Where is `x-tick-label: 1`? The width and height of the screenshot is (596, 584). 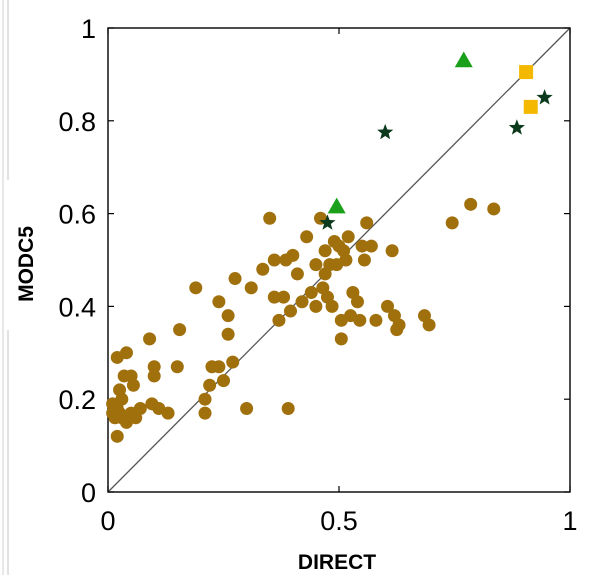
x-tick-label: 1 is located at coordinates (569, 521).